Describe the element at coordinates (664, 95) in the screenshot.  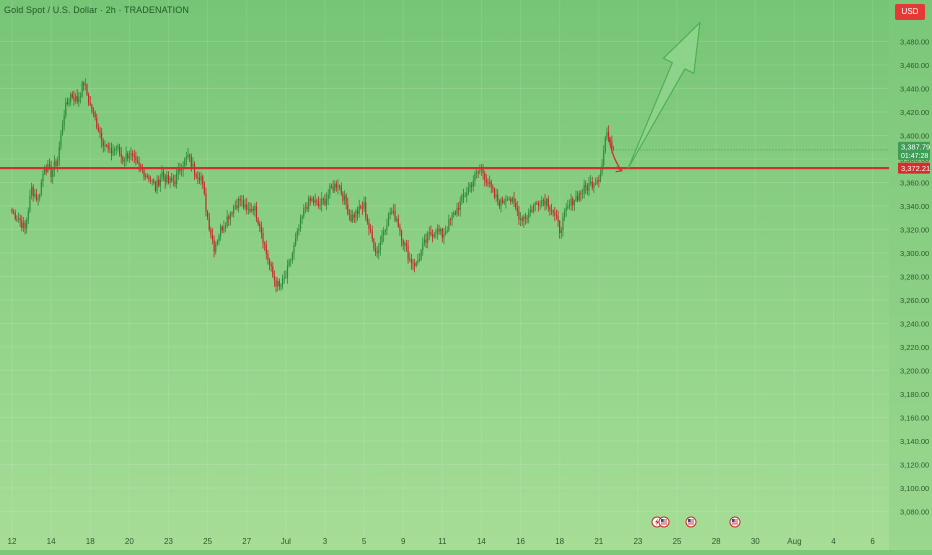
I see `projection-arrow` at that location.